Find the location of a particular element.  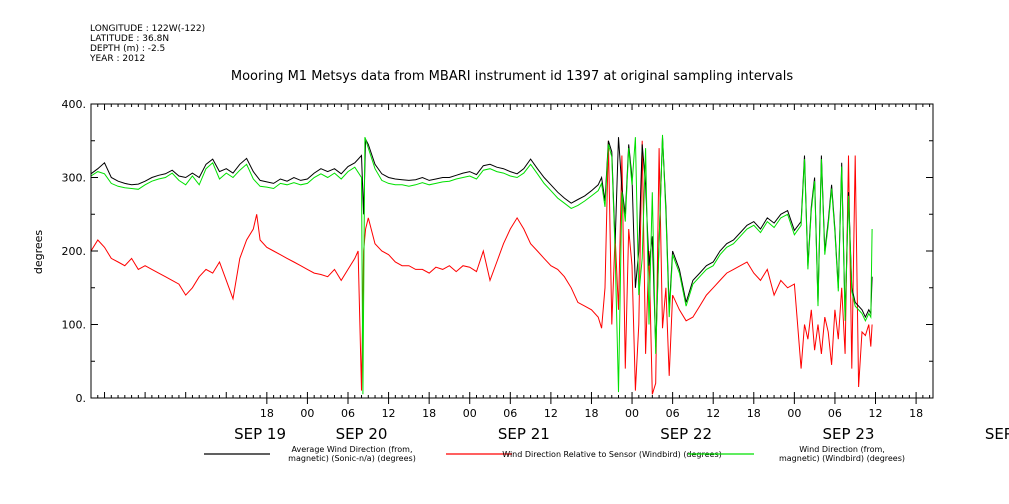

meta-depth: DEPTH (m) : -2.5 is located at coordinates (127, 49).